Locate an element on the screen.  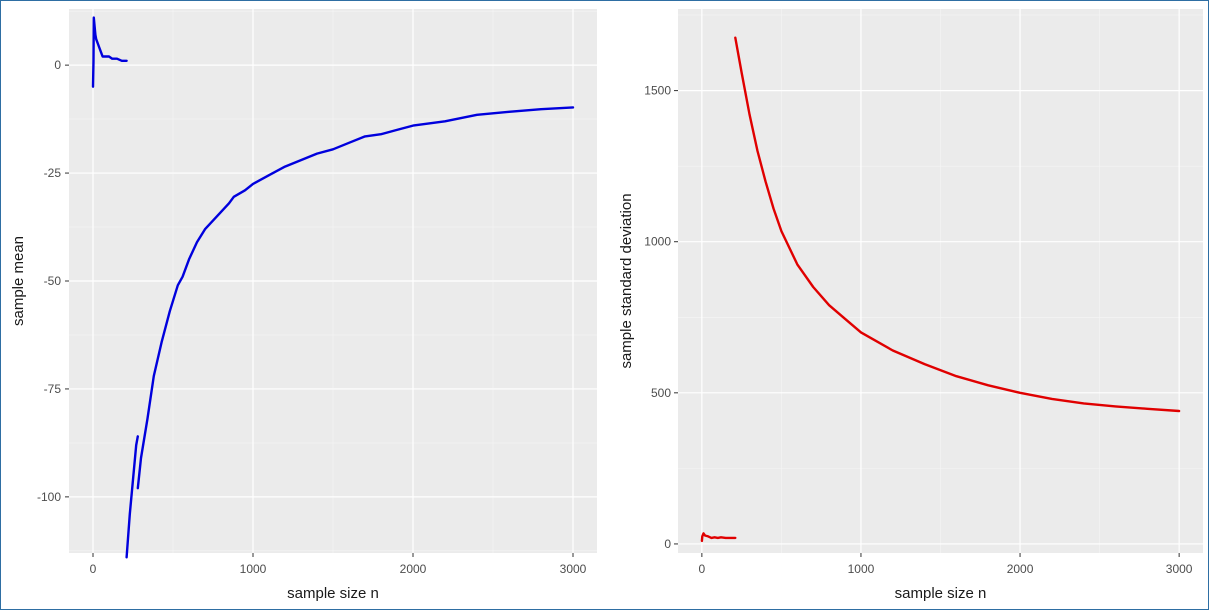
y-tick-label: 500 is located at coordinates (661, 393).